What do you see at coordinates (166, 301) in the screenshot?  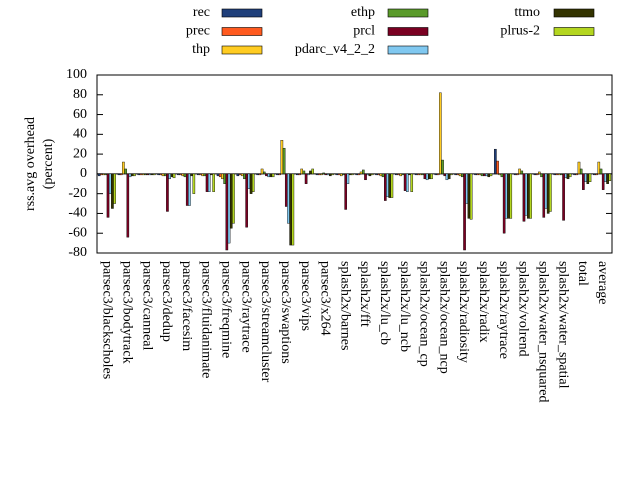 I see `x-tick-label: parsec3/dedup` at bounding box center [166, 301].